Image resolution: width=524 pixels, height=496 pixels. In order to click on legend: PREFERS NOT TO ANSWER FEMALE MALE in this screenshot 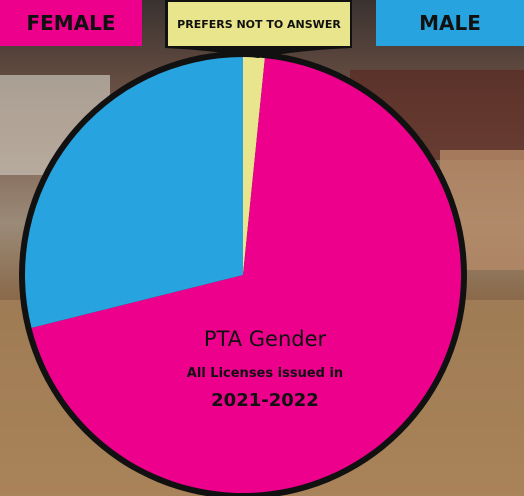, I will do `click(262, 23)`.